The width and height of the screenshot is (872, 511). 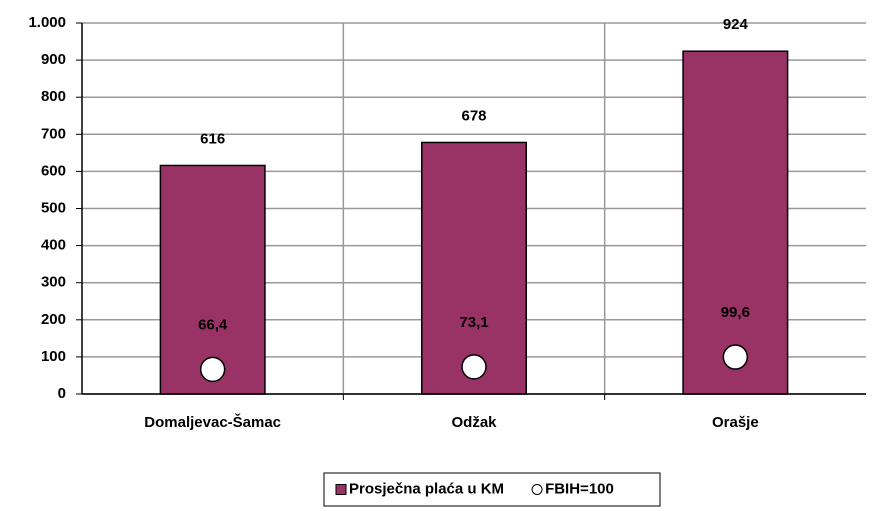 What do you see at coordinates (62, 393) in the screenshot?
I see `y-tick-label: 0` at bounding box center [62, 393].